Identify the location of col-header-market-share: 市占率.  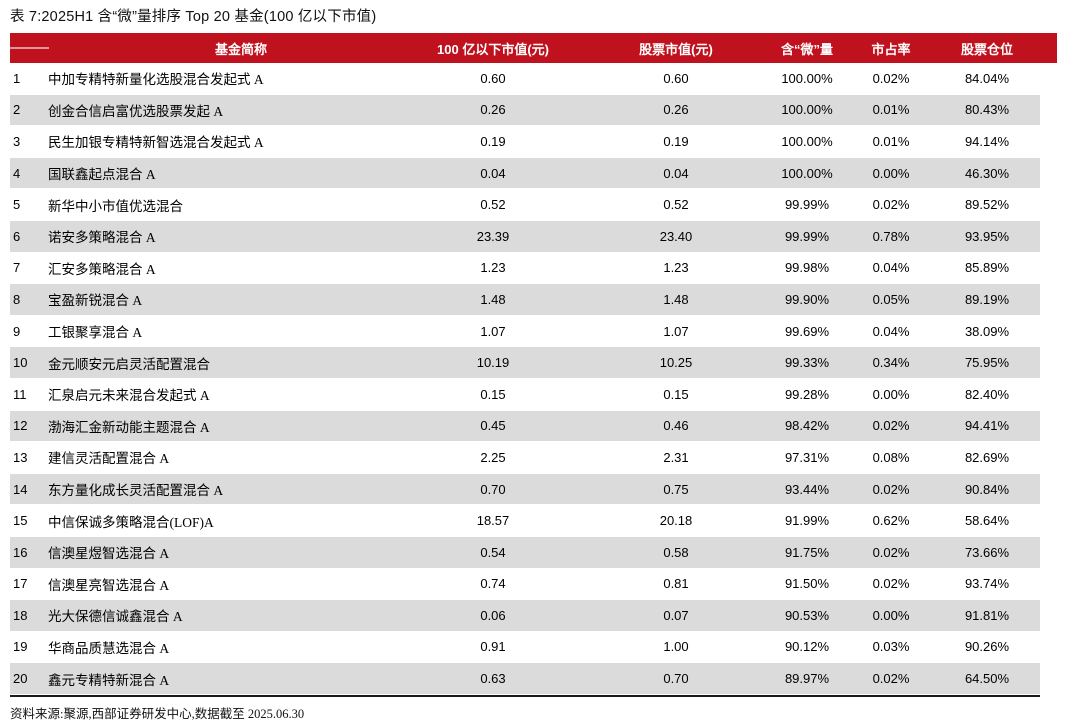
(891, 49).